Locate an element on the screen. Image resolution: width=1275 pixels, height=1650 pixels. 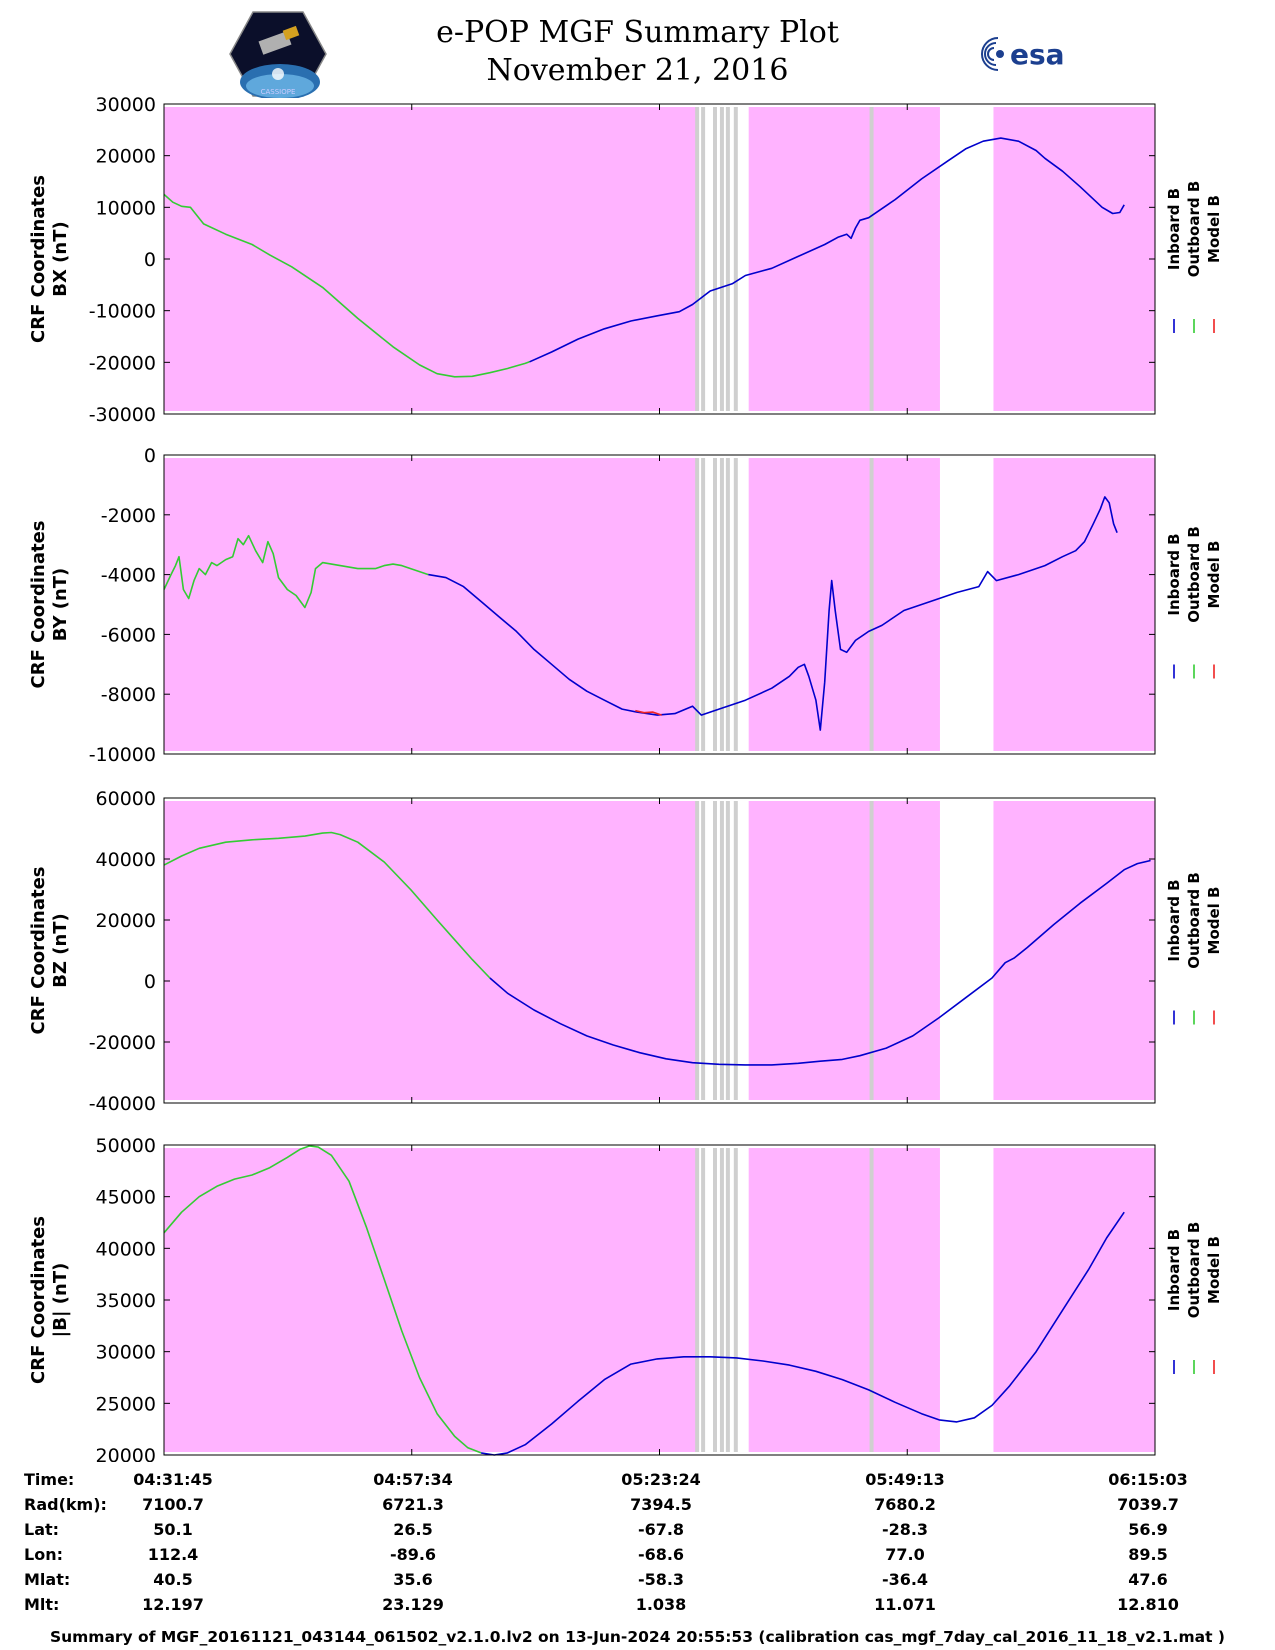
info-row-label: Lat: is located at coordinates (42, 1529).